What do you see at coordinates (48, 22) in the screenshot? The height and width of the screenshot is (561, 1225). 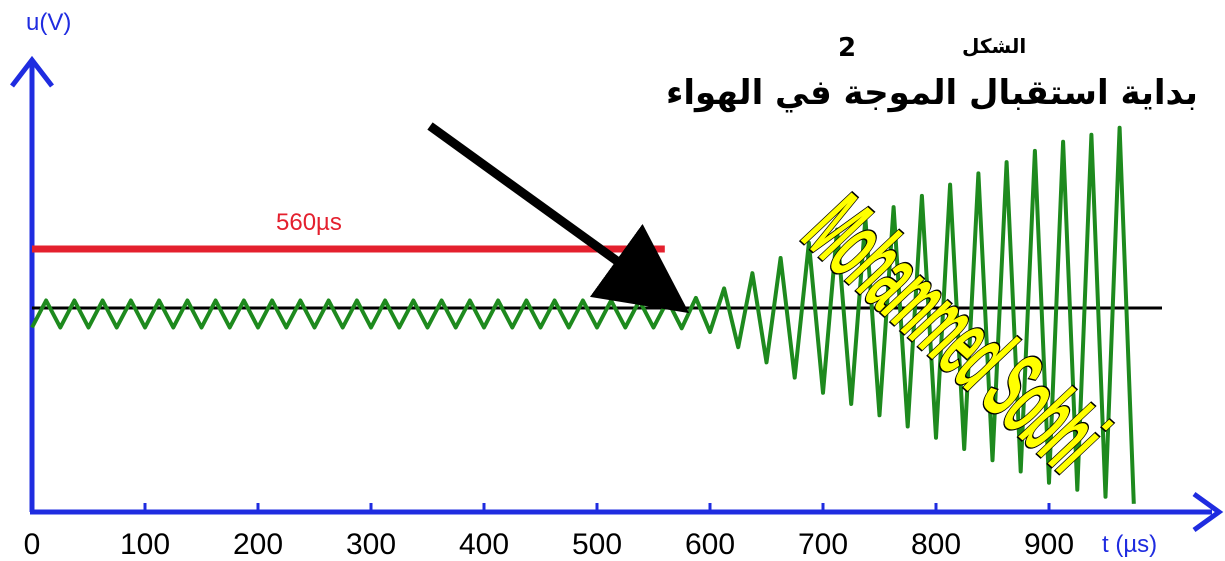 I see `y-axis-label: u(V)` at bounding box center [48, 22].